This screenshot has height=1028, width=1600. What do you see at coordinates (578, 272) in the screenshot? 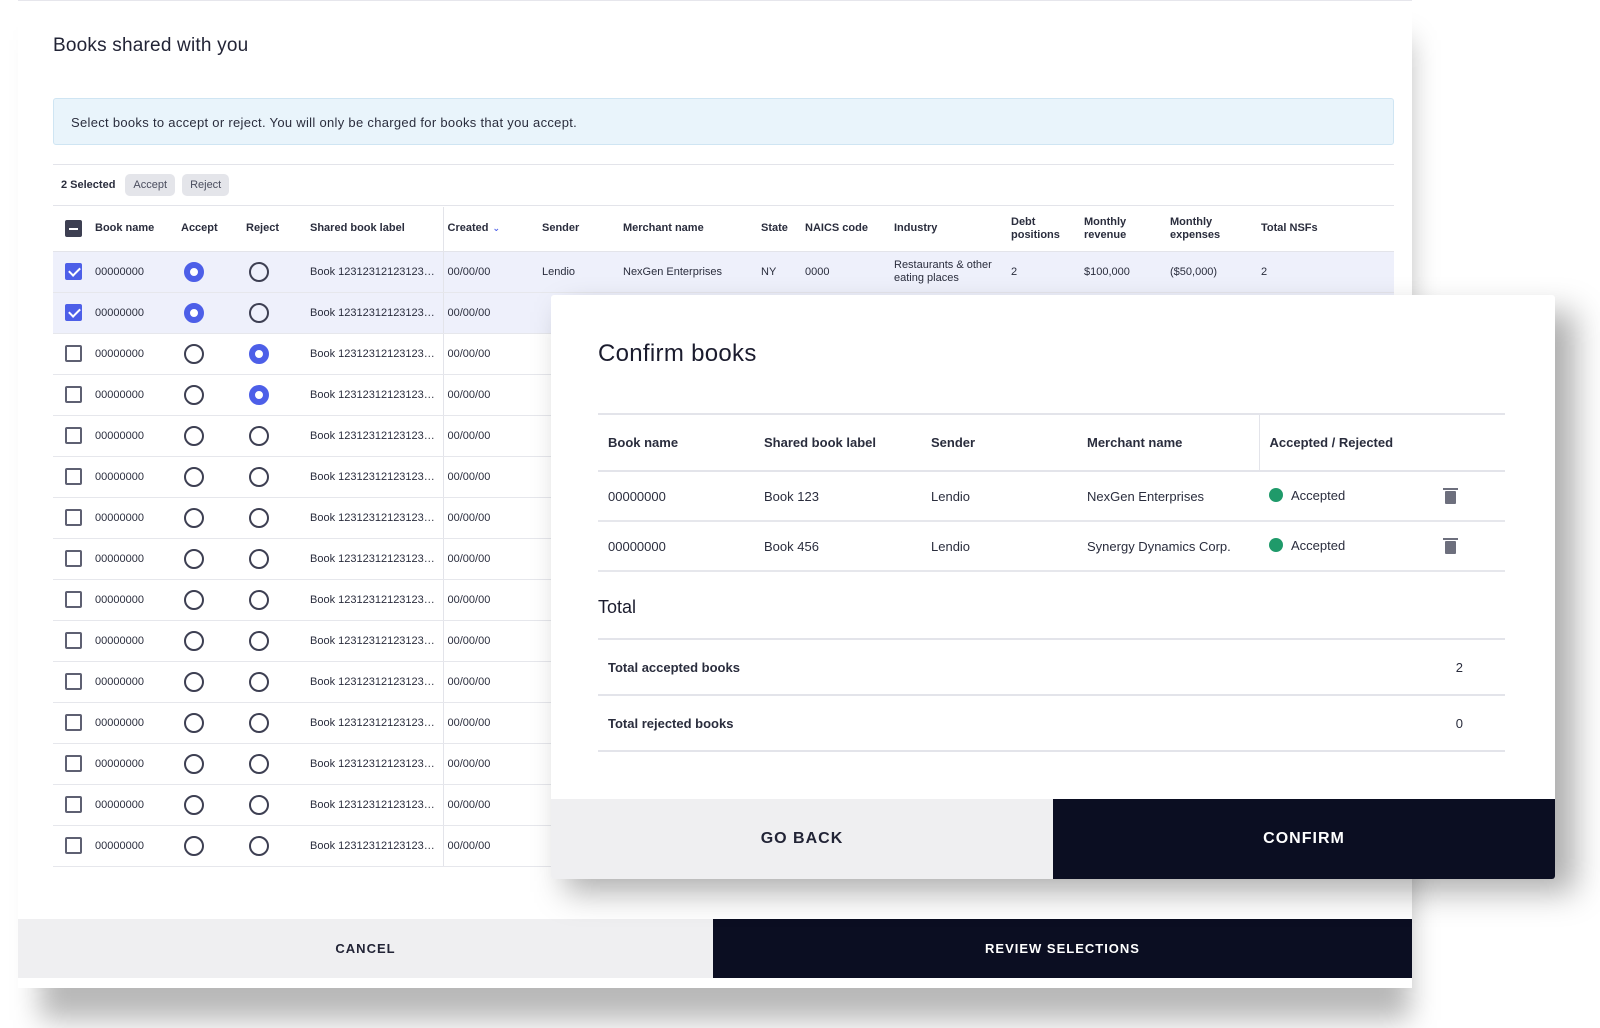
I see `sender-cell: Lendio` at bounding box center [578, 272].